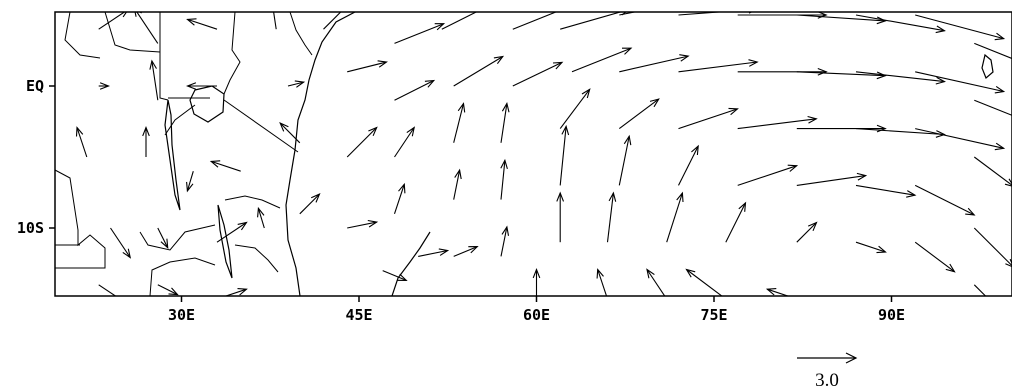 Image resolution: width=1012 pixels, height=392 pixels. I want to click on x-tick-label-75e: 75E, so click(713, 315).